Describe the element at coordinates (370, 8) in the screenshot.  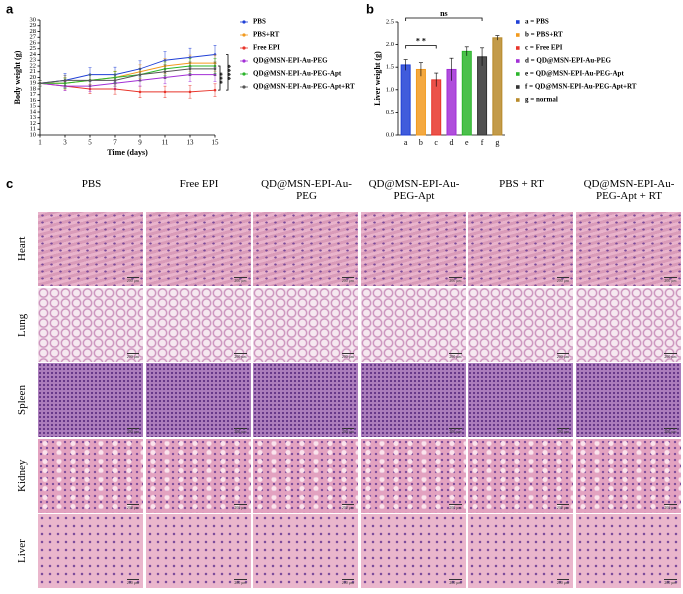
I see `panel-label: b` at that location.